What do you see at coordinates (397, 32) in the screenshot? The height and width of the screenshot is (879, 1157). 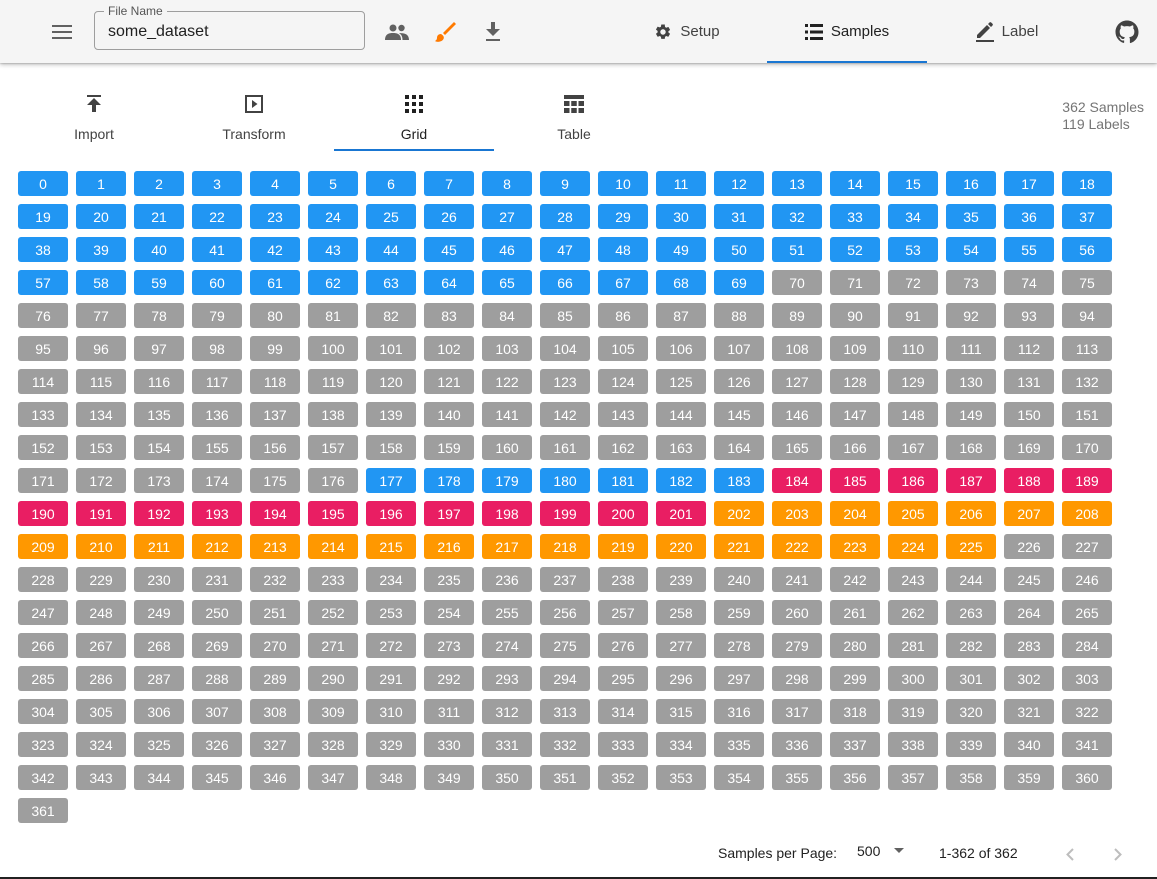 I see `people-icon` at bounding box center [397, 32].